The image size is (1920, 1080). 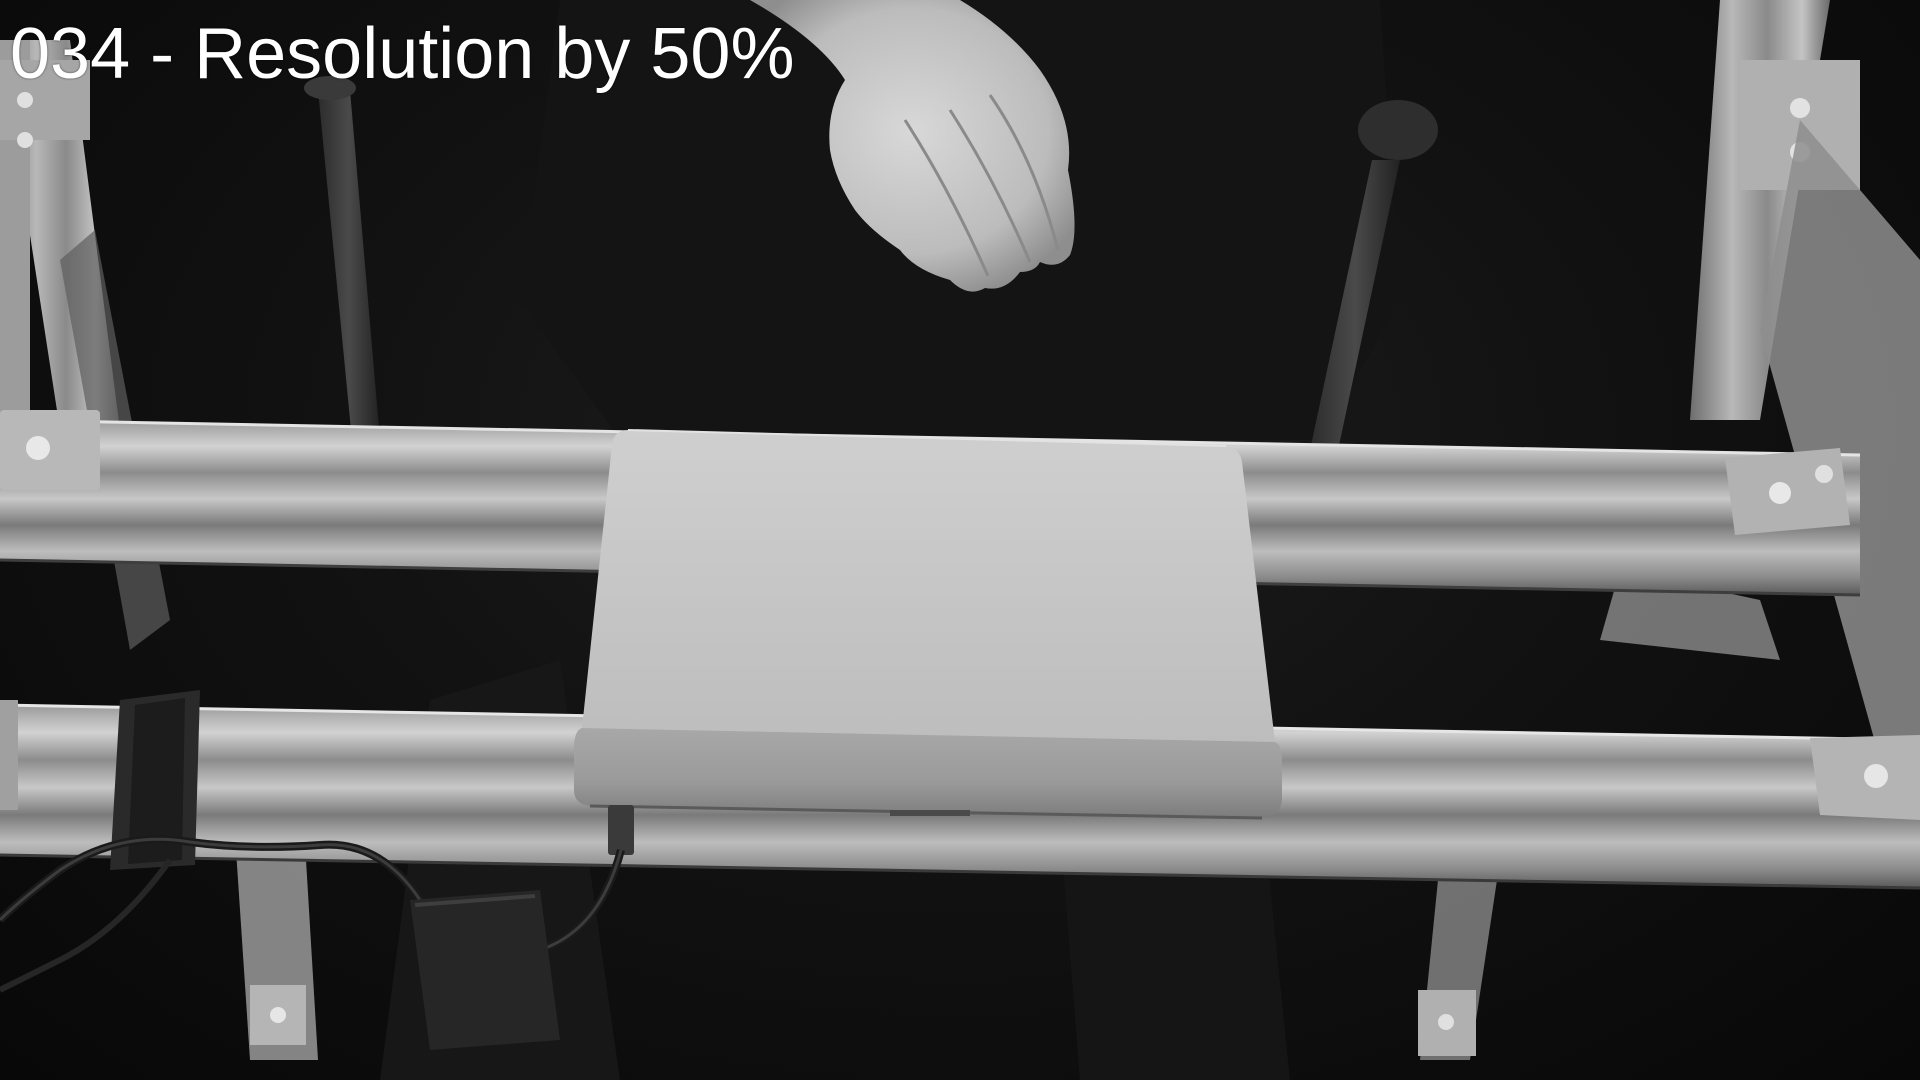 What do you see at coordinates (912, 146) in the screenshot?
I see `hand` at bounding box center [912, 146].